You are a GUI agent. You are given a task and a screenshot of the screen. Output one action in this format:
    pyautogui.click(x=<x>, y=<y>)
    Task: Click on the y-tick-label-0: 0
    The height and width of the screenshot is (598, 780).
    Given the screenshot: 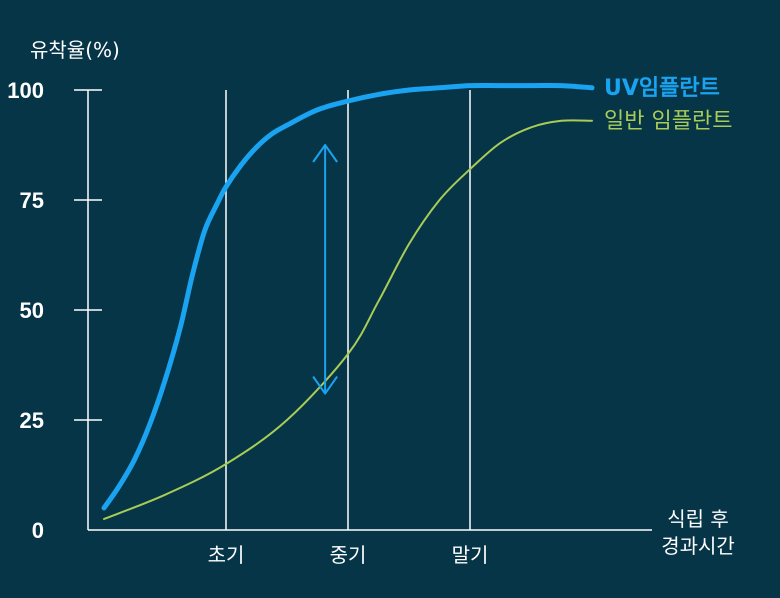 What is the action you would take?
    pyautogui.click(x=38, y=530)
    